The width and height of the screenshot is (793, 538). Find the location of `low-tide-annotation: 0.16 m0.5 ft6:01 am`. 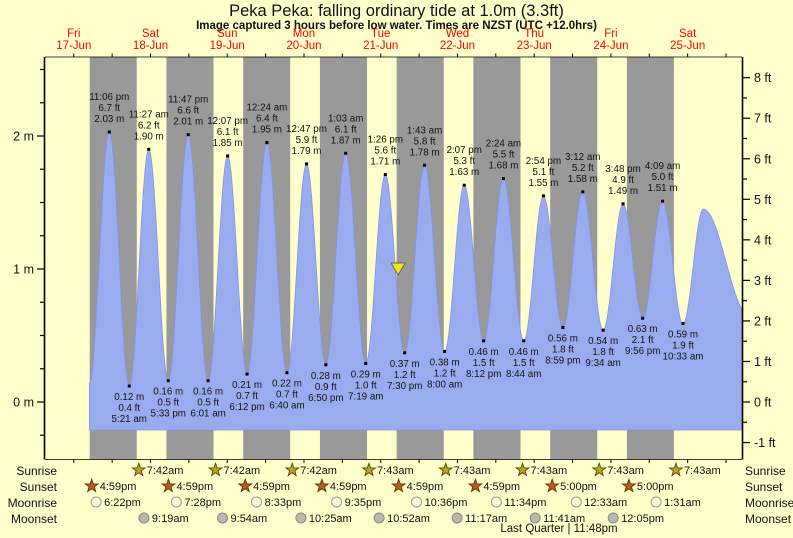

low-tide-annotation: 0.16 m0.5 ft6:01 am is located at coordinates (208, 399).